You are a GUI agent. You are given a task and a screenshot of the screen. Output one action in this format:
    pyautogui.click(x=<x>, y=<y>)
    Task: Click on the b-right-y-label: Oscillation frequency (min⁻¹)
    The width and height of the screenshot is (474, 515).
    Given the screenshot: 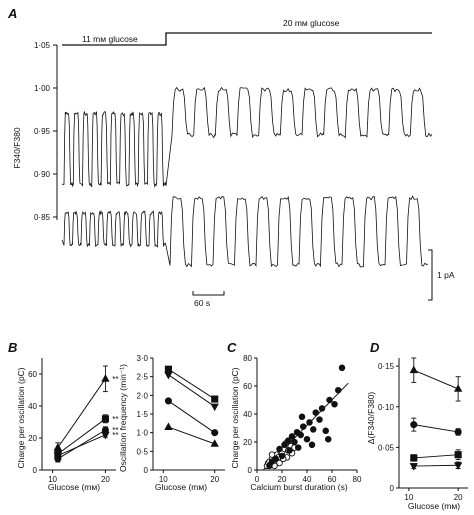 What is the action you would take?
    pyautogui.click(x=123, y=418)
    